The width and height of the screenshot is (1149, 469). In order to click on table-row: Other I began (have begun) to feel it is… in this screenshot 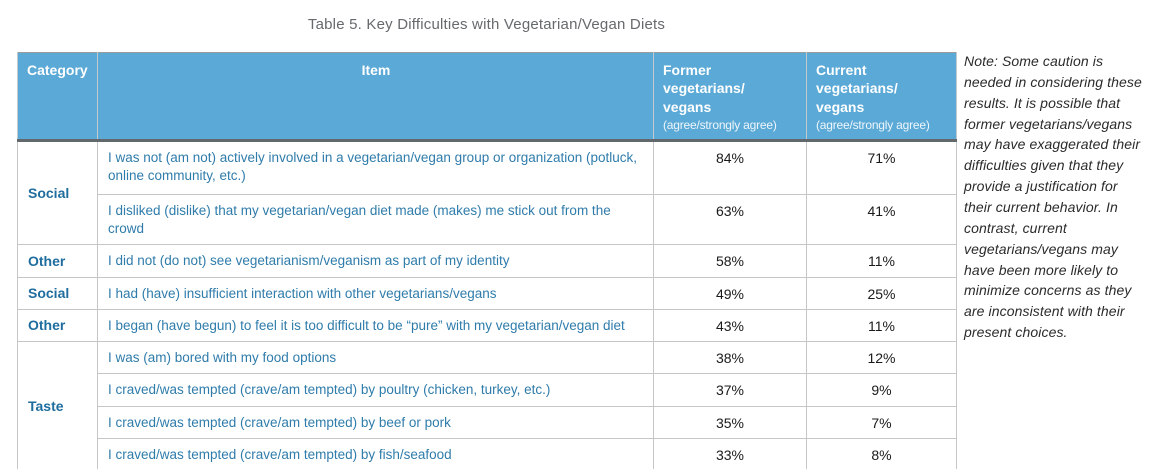, I will do `click(487, 325)`.